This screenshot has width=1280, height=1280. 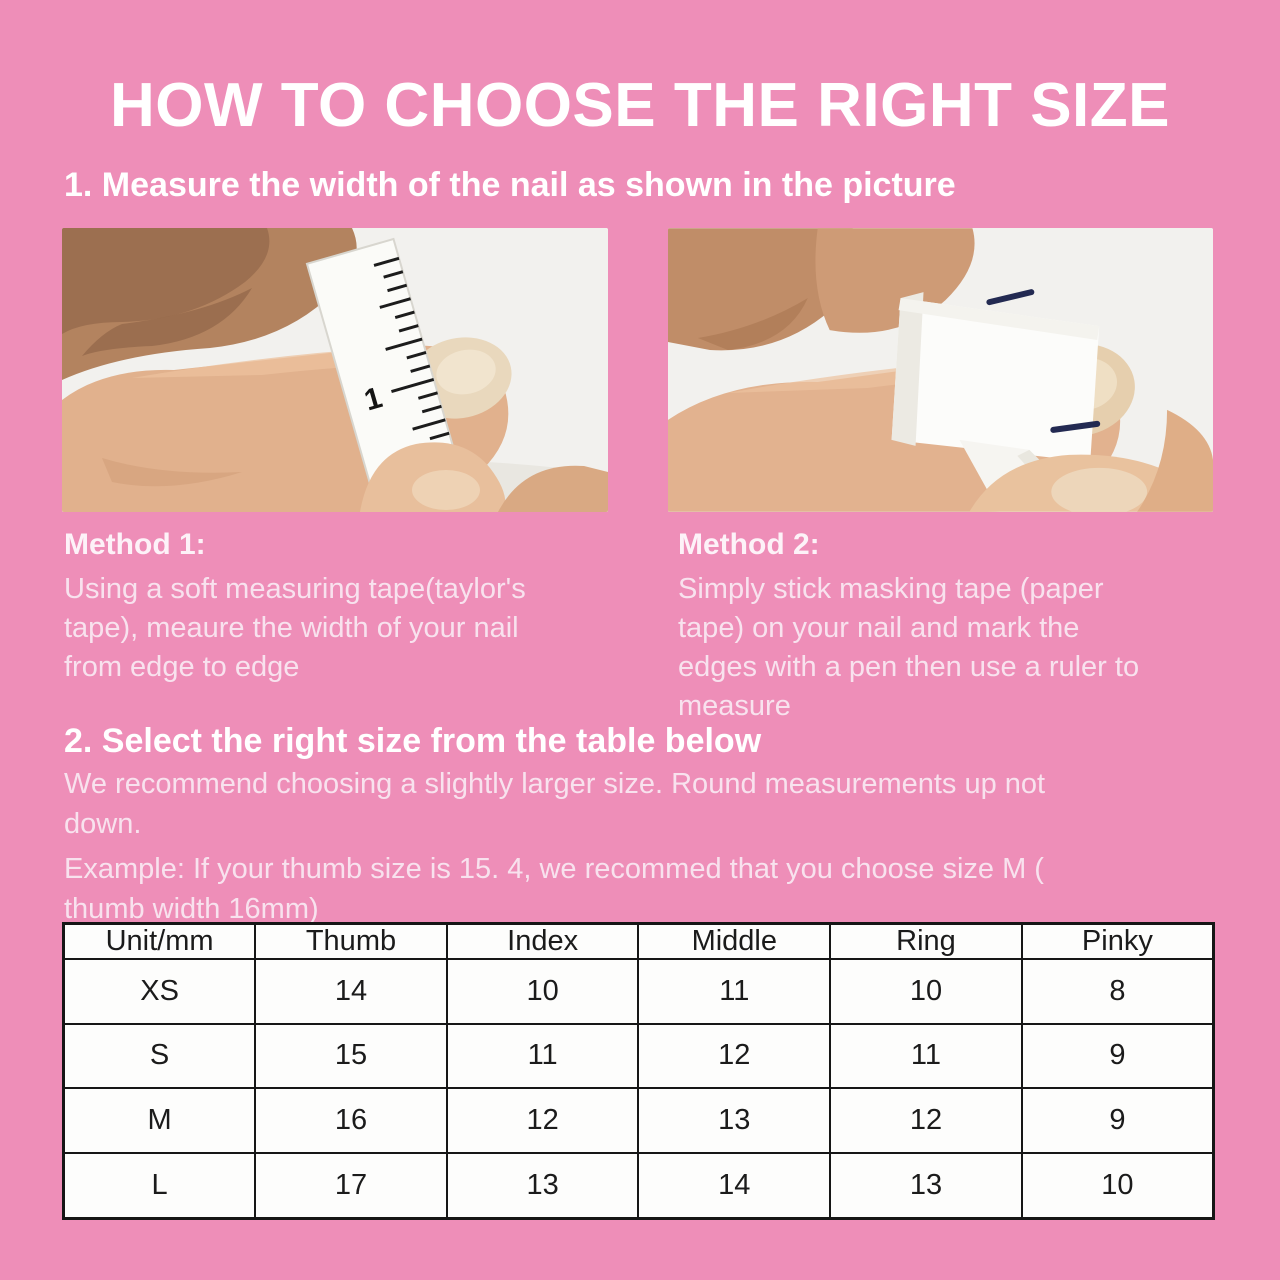 What do you see at coordinates (1091, 460) in the screenshot?
I see `pinching-fingers` at bounding box center [1091, 460].